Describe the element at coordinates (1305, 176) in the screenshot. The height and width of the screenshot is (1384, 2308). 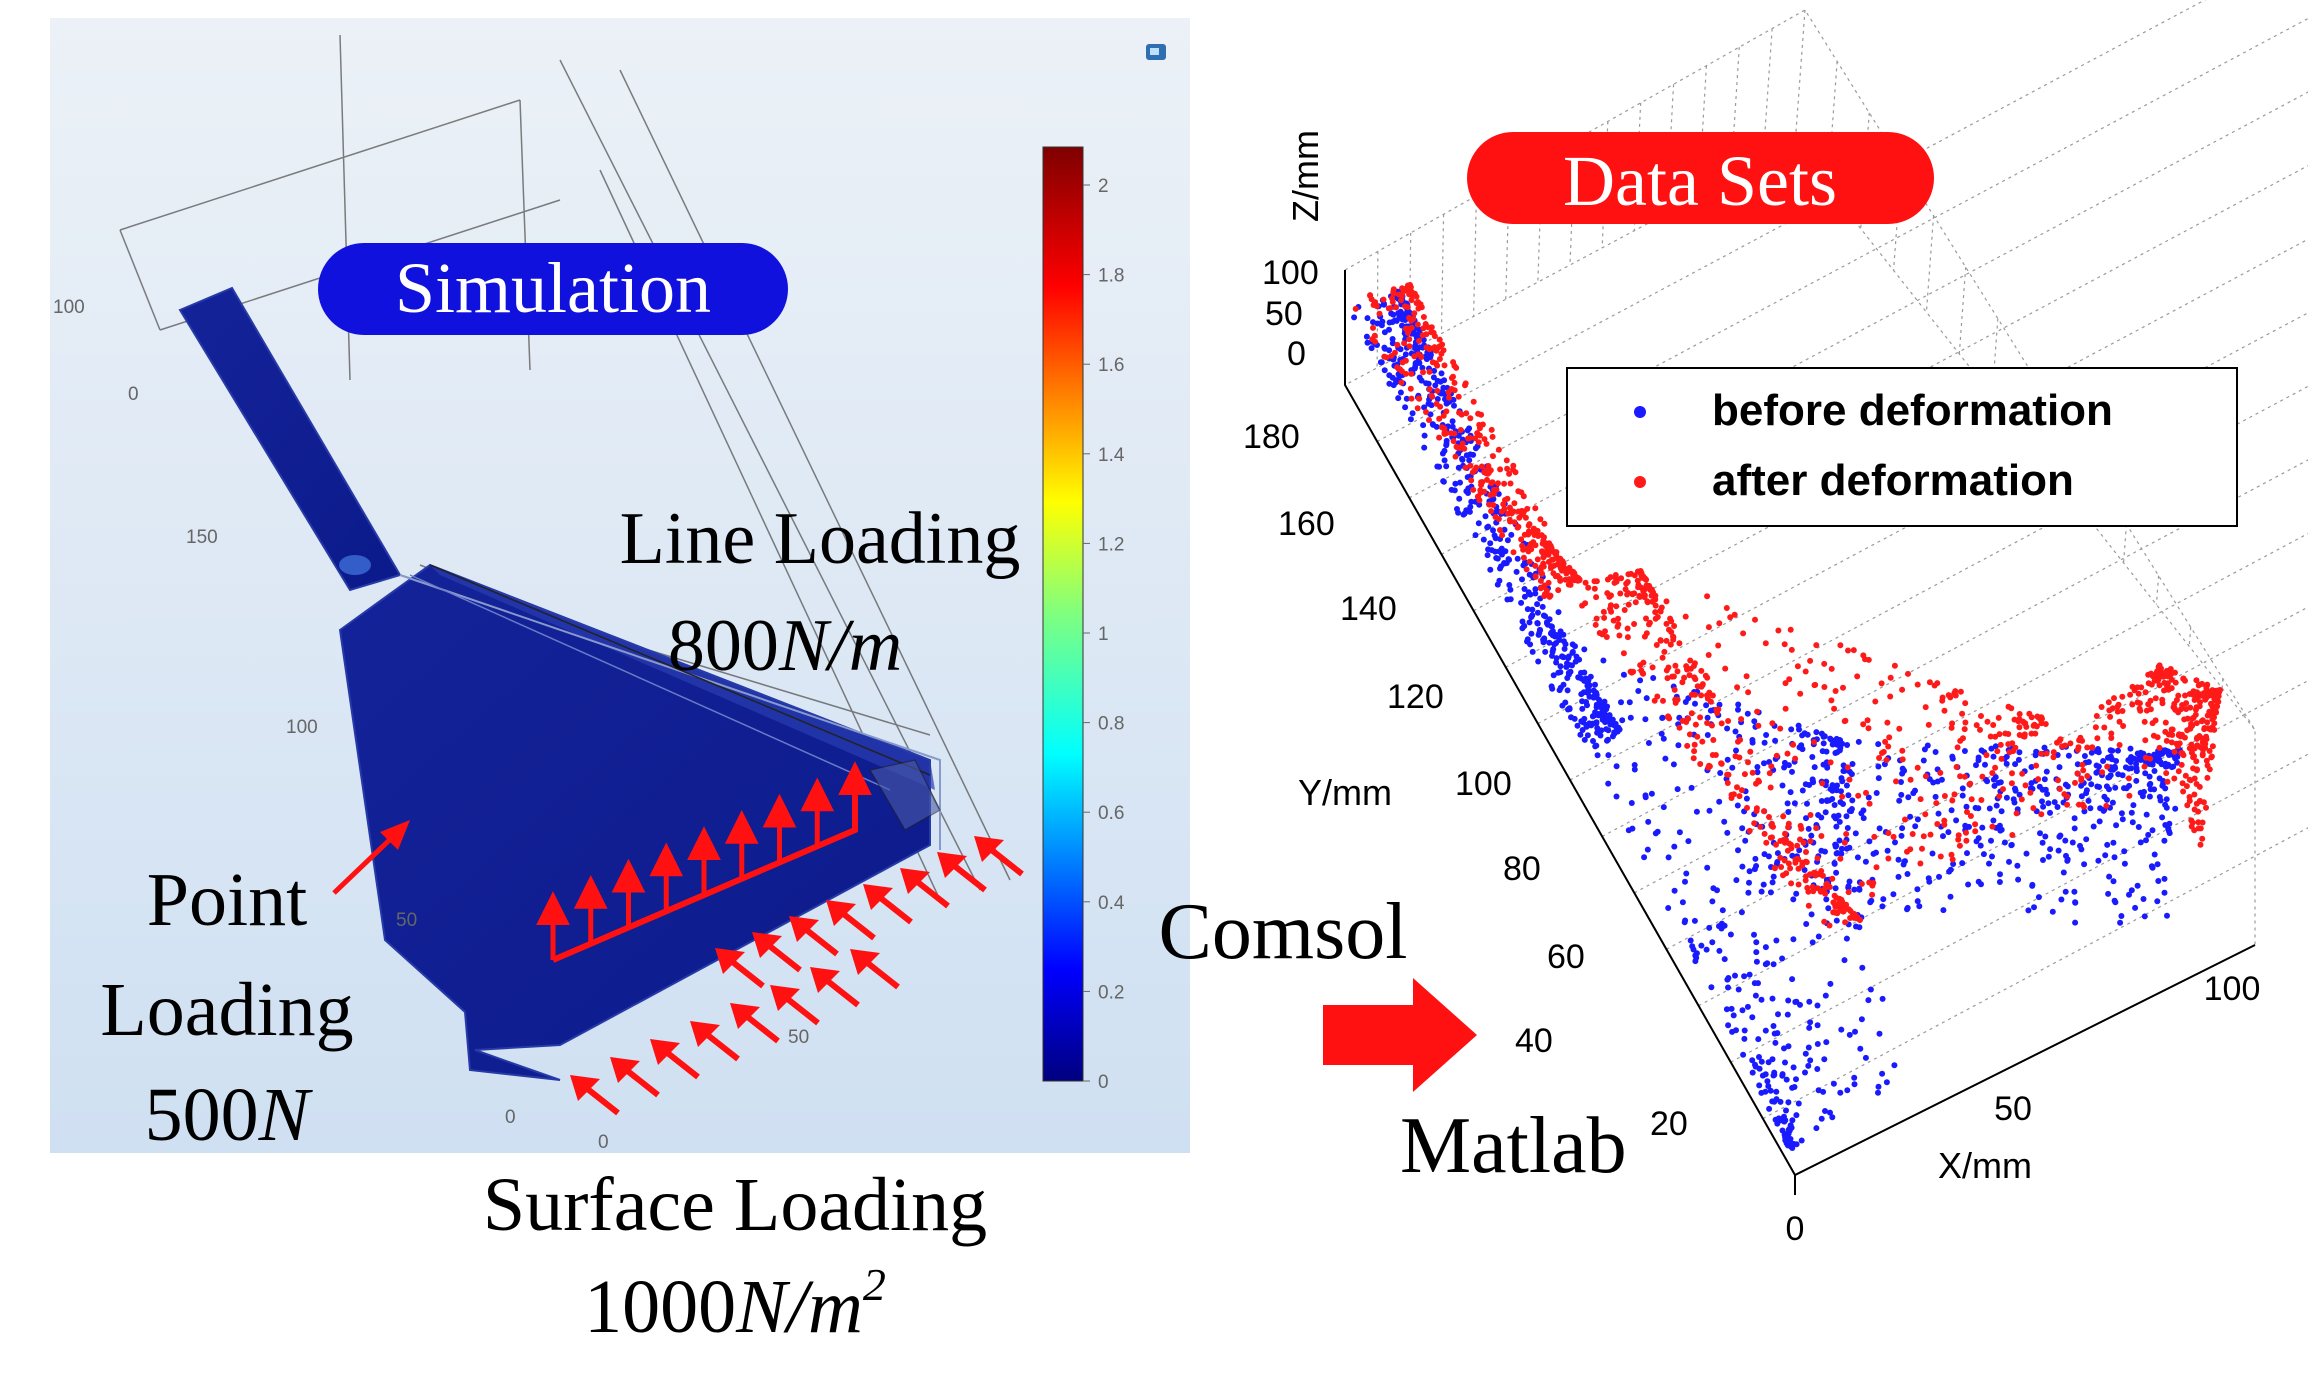
I see `z-axis-label: Z/mm` at that location.